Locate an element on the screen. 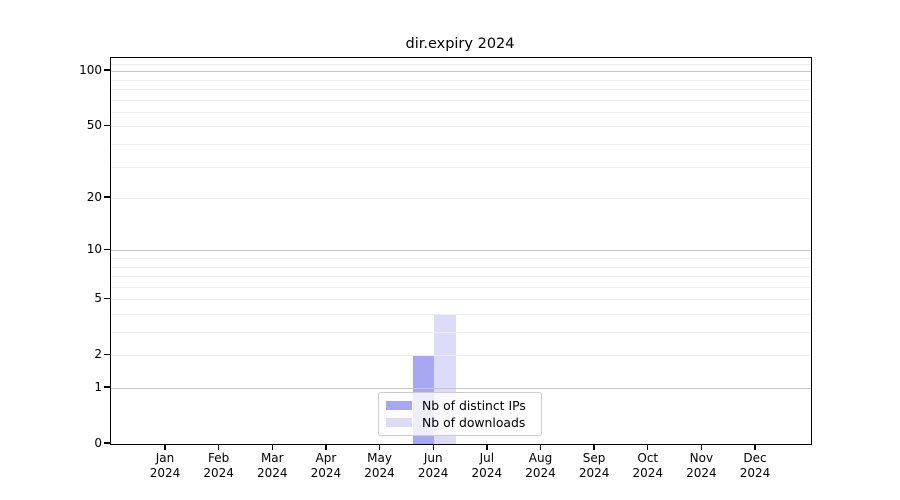  x-tick-label: Aug 2024 is located at coordinates (540, 466).